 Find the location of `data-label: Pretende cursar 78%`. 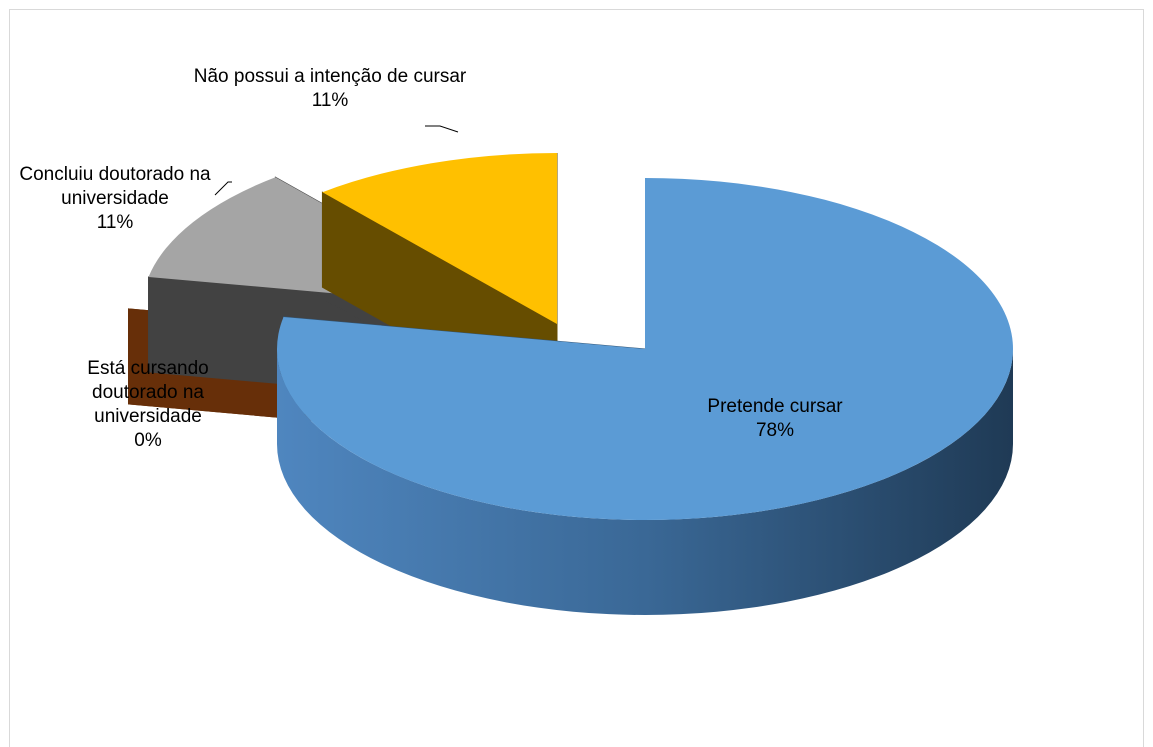

data-label: Pretende cursar 78% is located at coordinates (775, 419).